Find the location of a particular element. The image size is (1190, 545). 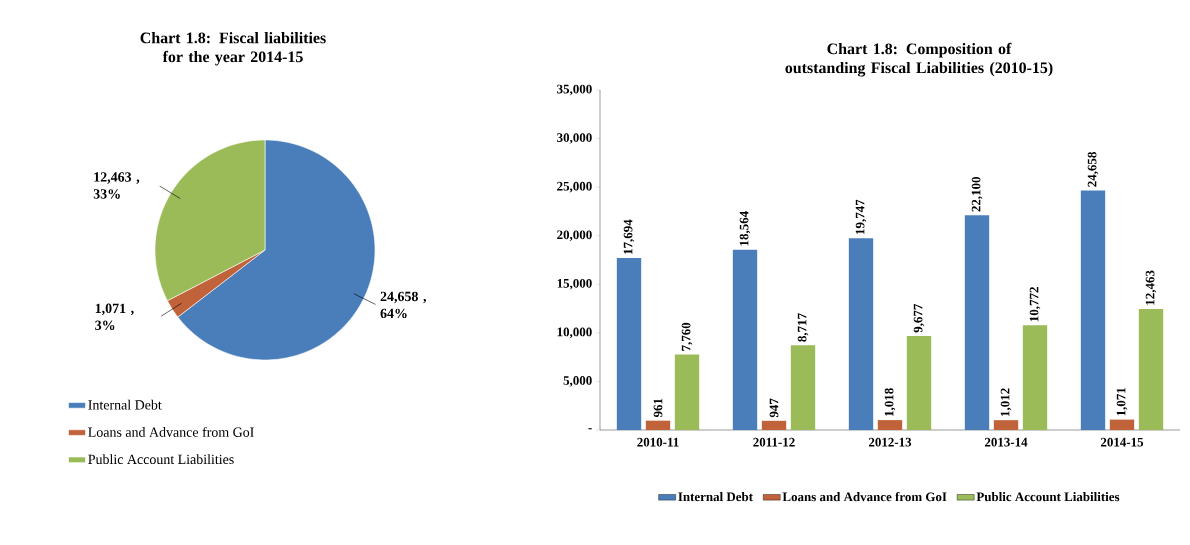

y-tick-label: 30,000 is located at coordinates (574, 138).